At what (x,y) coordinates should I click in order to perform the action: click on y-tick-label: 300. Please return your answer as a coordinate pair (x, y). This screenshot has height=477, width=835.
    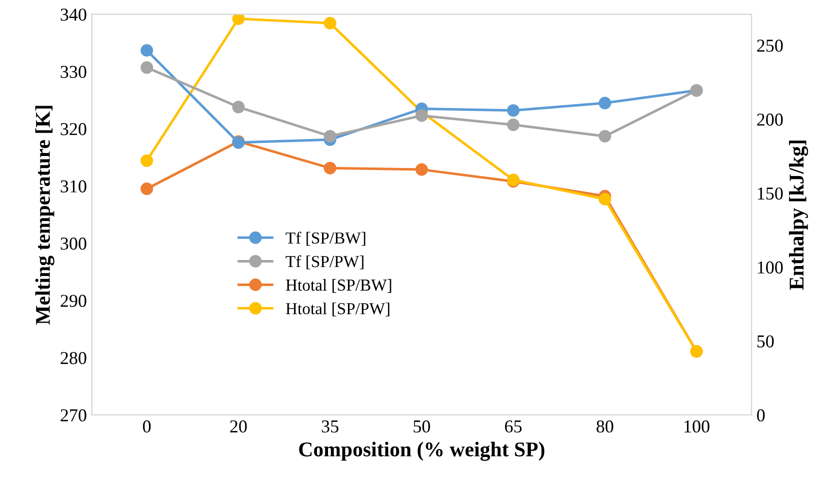
    Looking at the image, I should click on (73, 244).